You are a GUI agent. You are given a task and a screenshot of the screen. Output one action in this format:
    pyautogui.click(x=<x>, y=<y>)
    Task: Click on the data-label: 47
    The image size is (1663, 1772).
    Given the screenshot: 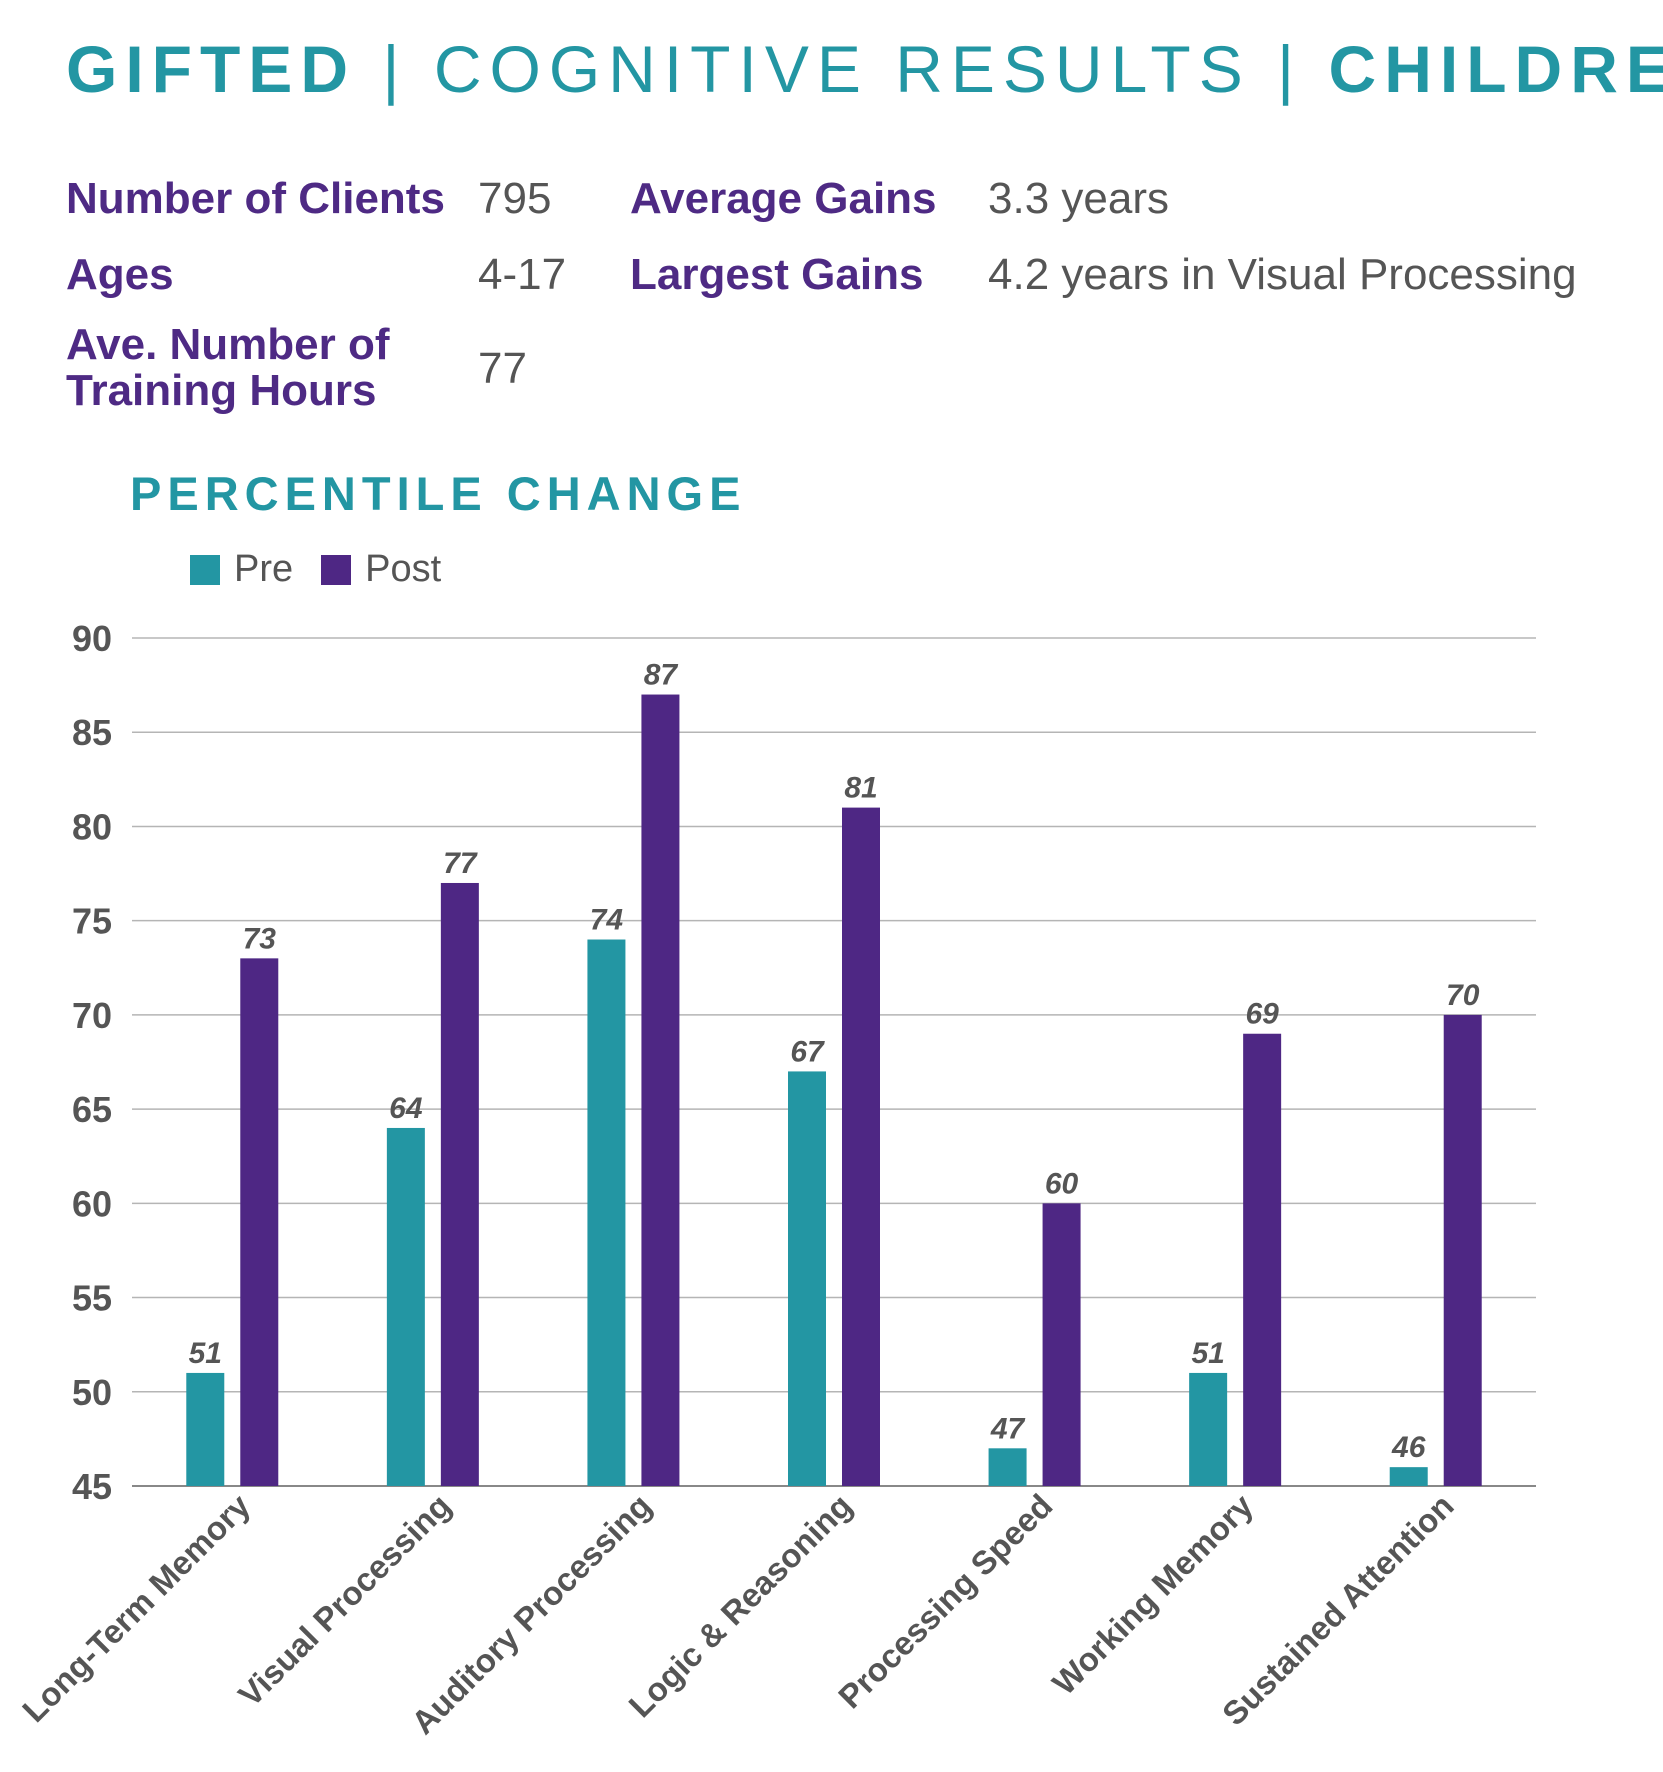 What is the action you would take?
    pyautogui.click(x=1008, y=1428)
    